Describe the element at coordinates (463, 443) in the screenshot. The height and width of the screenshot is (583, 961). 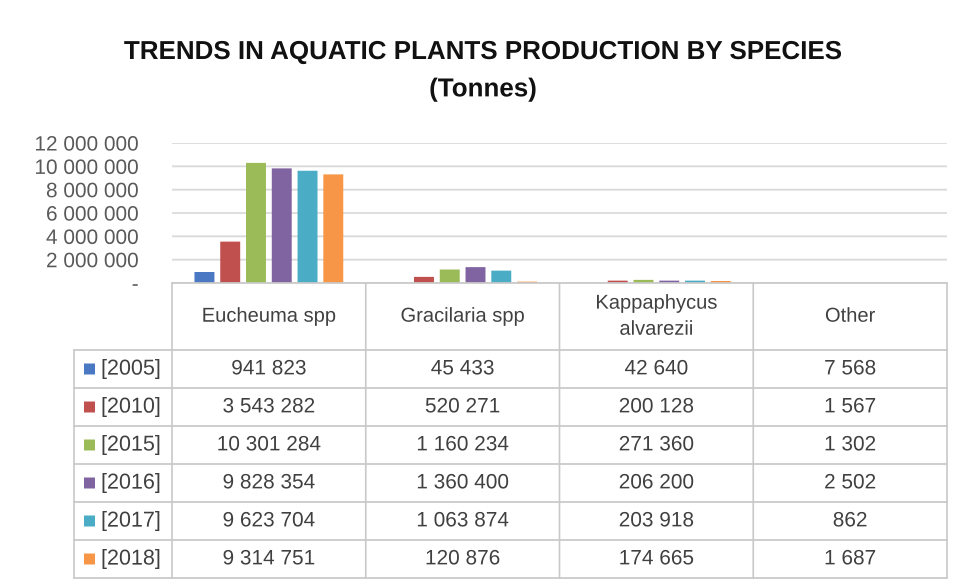
I see `data-label: 1 160 234` at that location.